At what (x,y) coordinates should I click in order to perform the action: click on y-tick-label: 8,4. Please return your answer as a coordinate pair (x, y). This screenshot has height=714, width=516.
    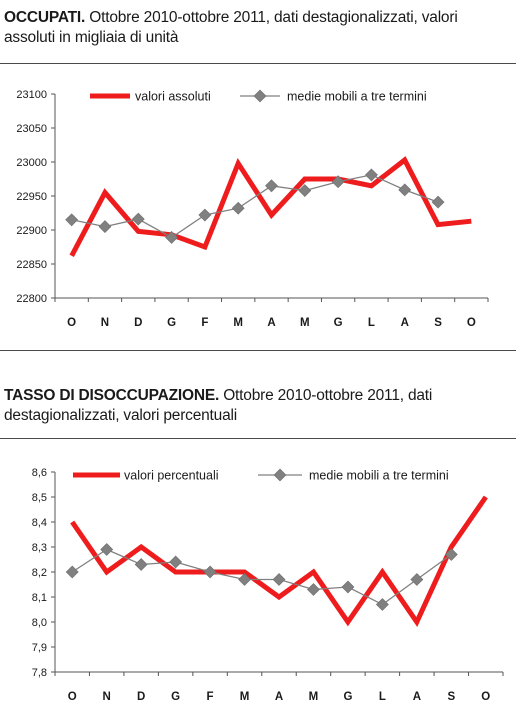
    Looking at the image, I should click on (39, 523).